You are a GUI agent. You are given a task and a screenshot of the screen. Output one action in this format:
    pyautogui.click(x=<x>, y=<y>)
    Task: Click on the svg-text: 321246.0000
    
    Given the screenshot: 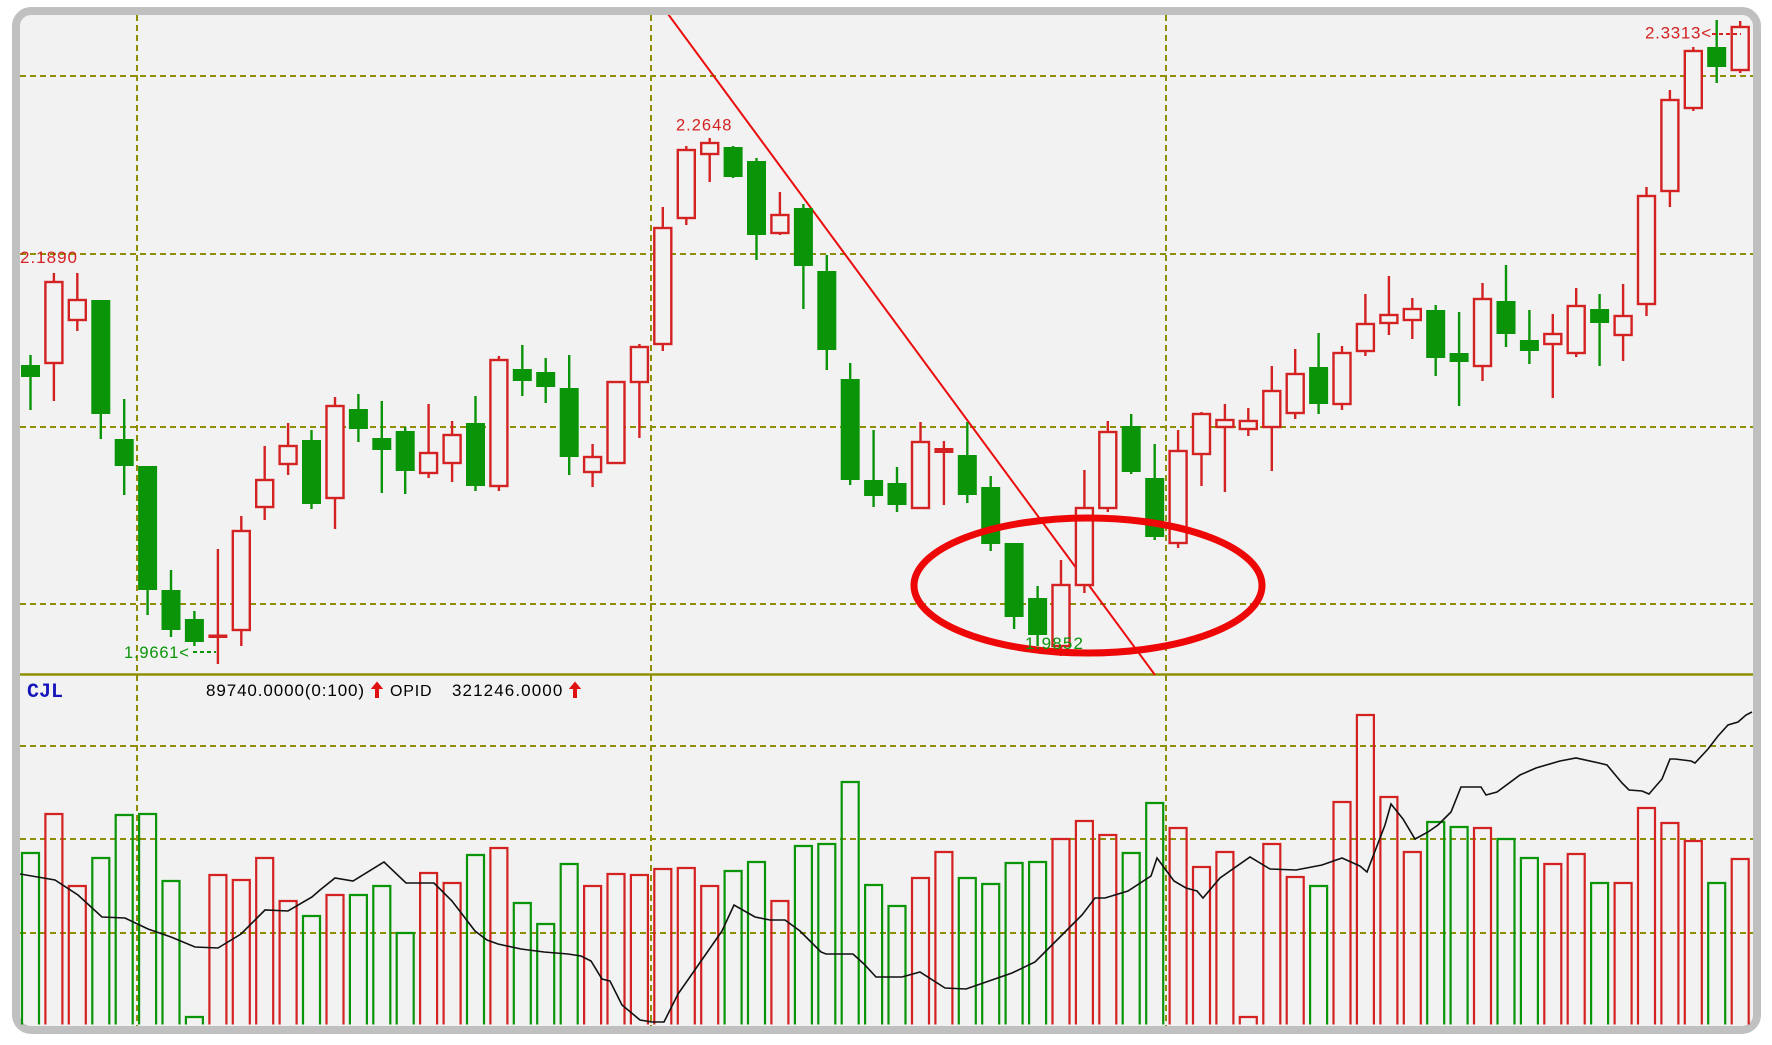 What is the action you would take?
    pyautogui.click(x=507, y=690)
    